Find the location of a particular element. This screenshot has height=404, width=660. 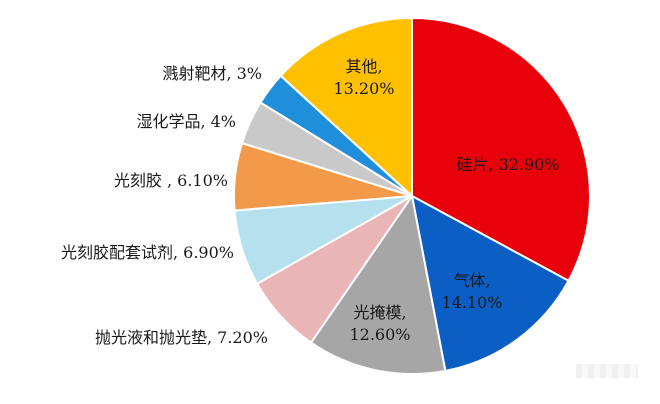

slice-label: 抛光液和抛光垫, 7.20% is located at coordinates (181, 337).